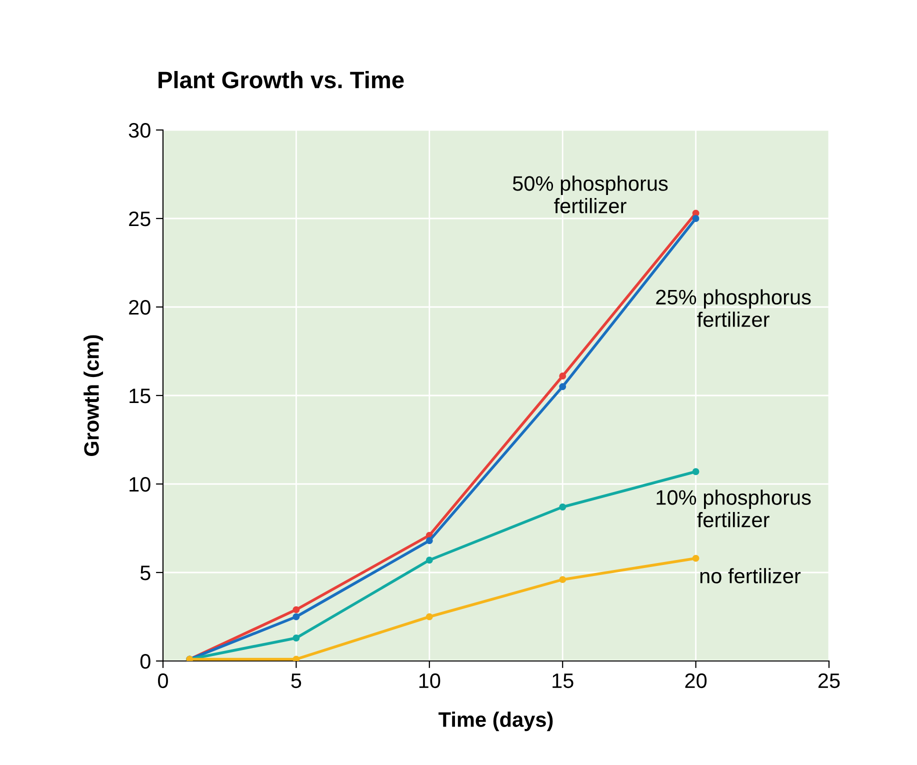 This screenshot has height=765, width=917. What do you see at coordinates (733, 509) in the screenshot?
I see `series-label: 10% phosphorus fertilizer` at bounding box center [733, 509].